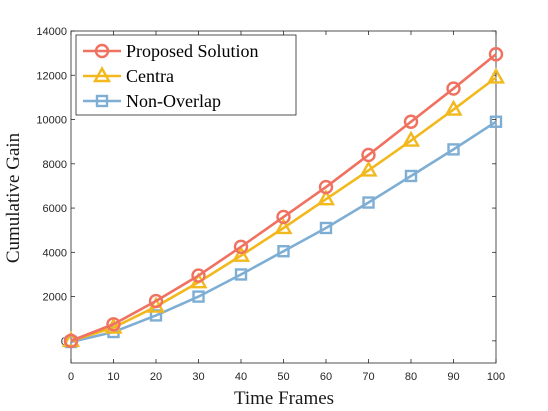 The image size is (548, 411). Describe the element at coordinates (51, 121) in the screenshot. I see `y-tick-label: 10000` at that location.